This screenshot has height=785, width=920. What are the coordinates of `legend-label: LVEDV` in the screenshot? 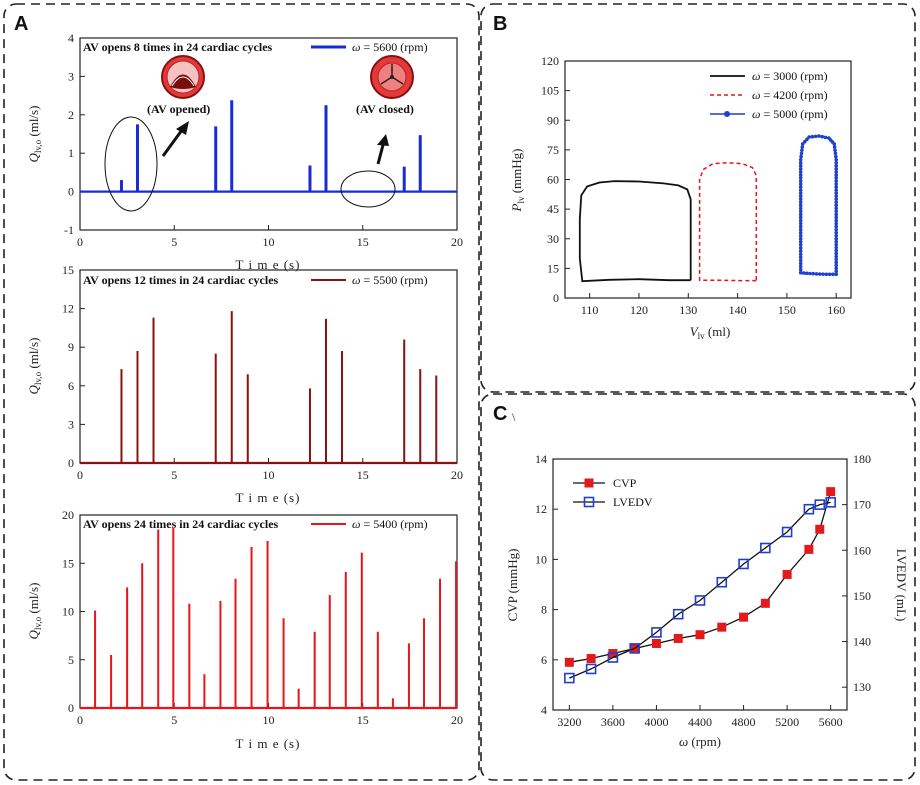 It's located at (633, 502).